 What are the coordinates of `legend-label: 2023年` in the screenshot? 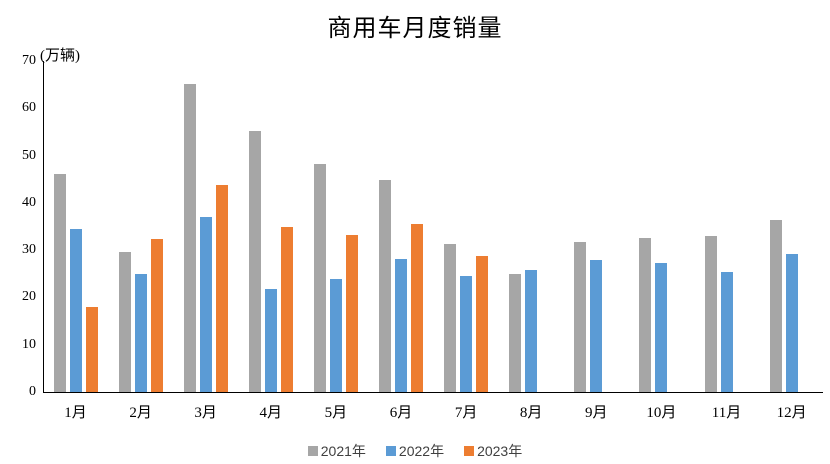 It's located at (500, 451).